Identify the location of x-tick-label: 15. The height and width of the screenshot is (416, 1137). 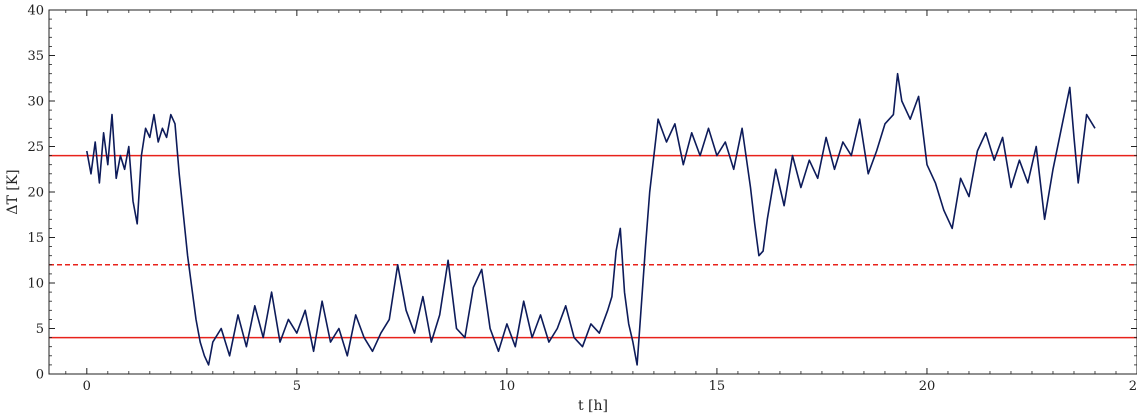
(717, 386).